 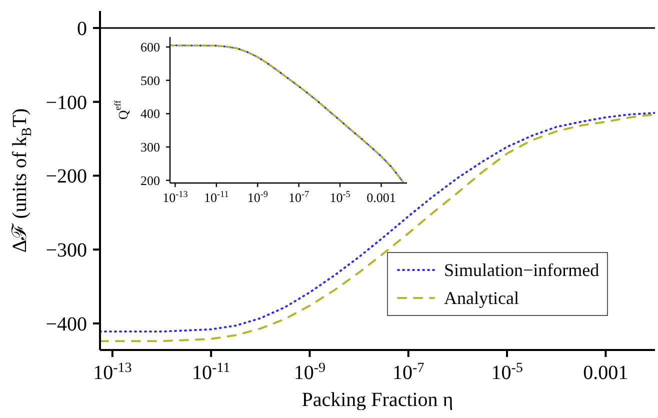 I want to click on y-tick-label: −400, so click(x=66, y=324).